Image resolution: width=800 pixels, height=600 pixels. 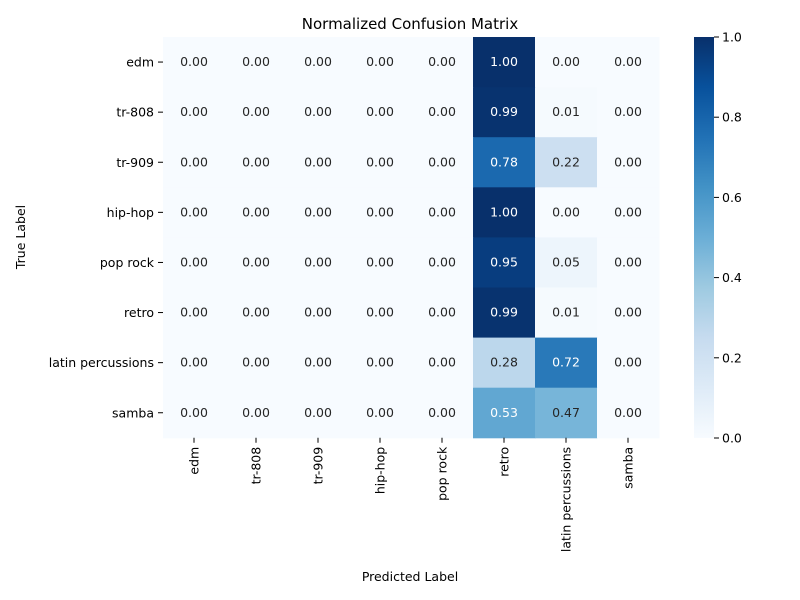 I want to click on x-tick-label: latin percussions, so click(x=566, y=499).